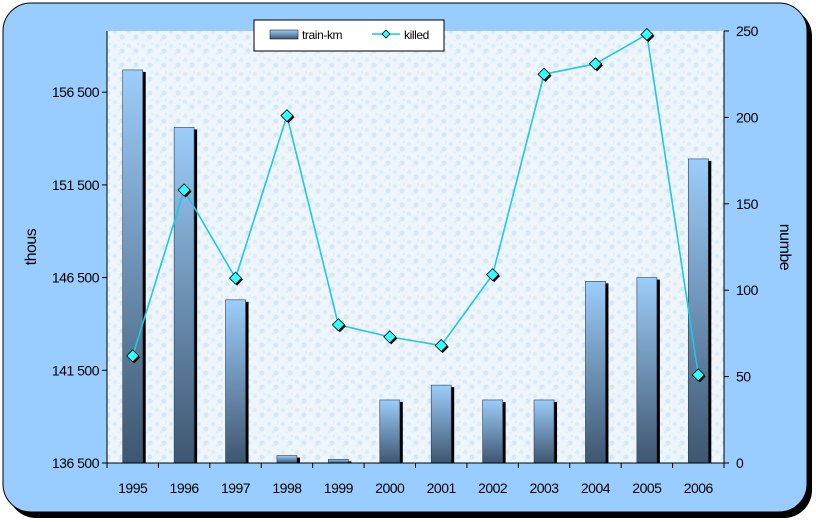  Describe the element at coordinates (76, 463) in the screenshot. I see `left-tick-label: 136 500` at that location.